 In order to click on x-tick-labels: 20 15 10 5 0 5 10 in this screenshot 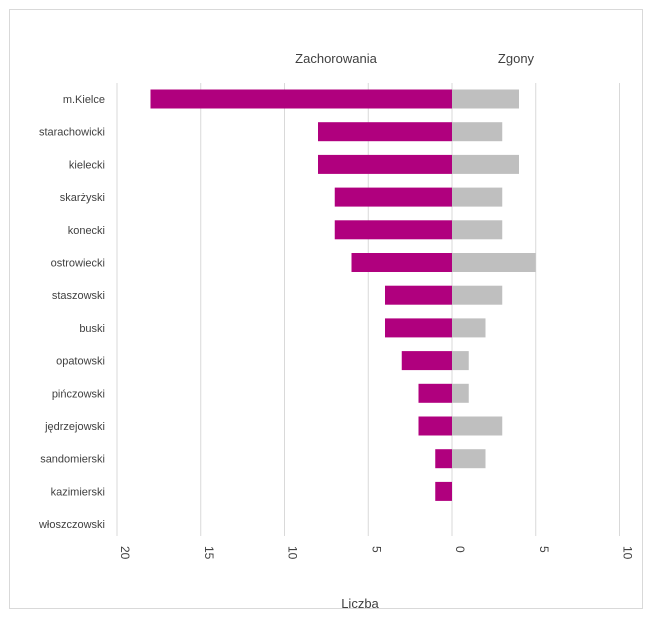, I will do `click(376, 553)`.